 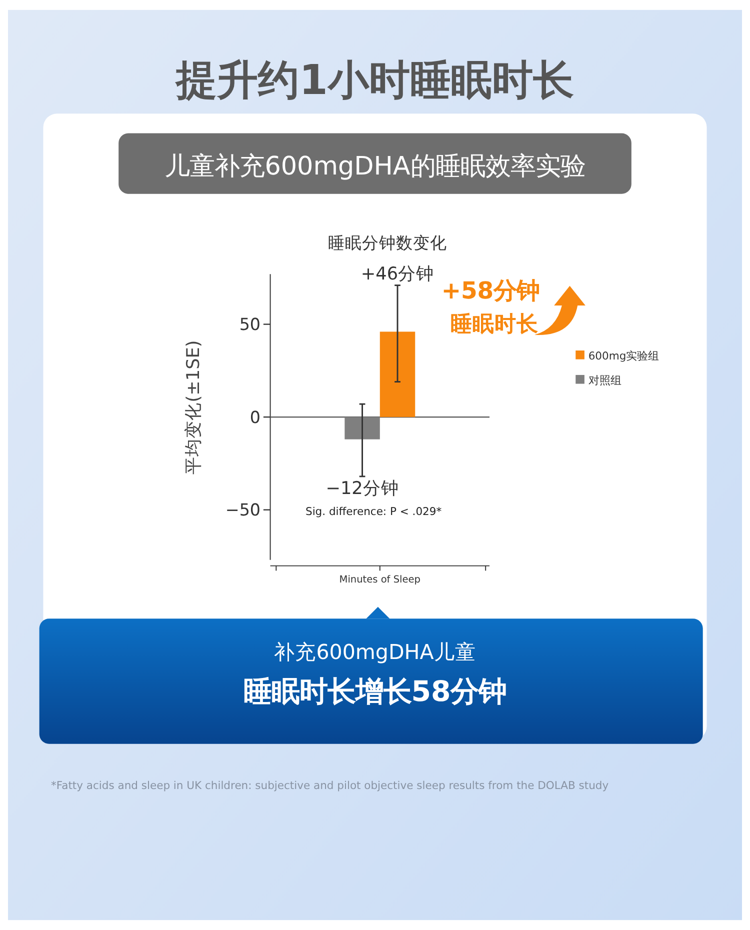 I want to click on text: 睡眠时长, so click(x=494, y=324).